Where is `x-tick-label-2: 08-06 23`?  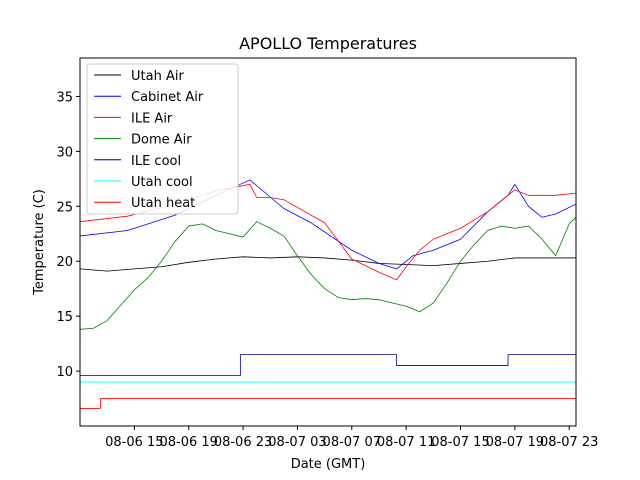 x-tick-label-2: 08-06 23 is located at coordinates (243, 442).